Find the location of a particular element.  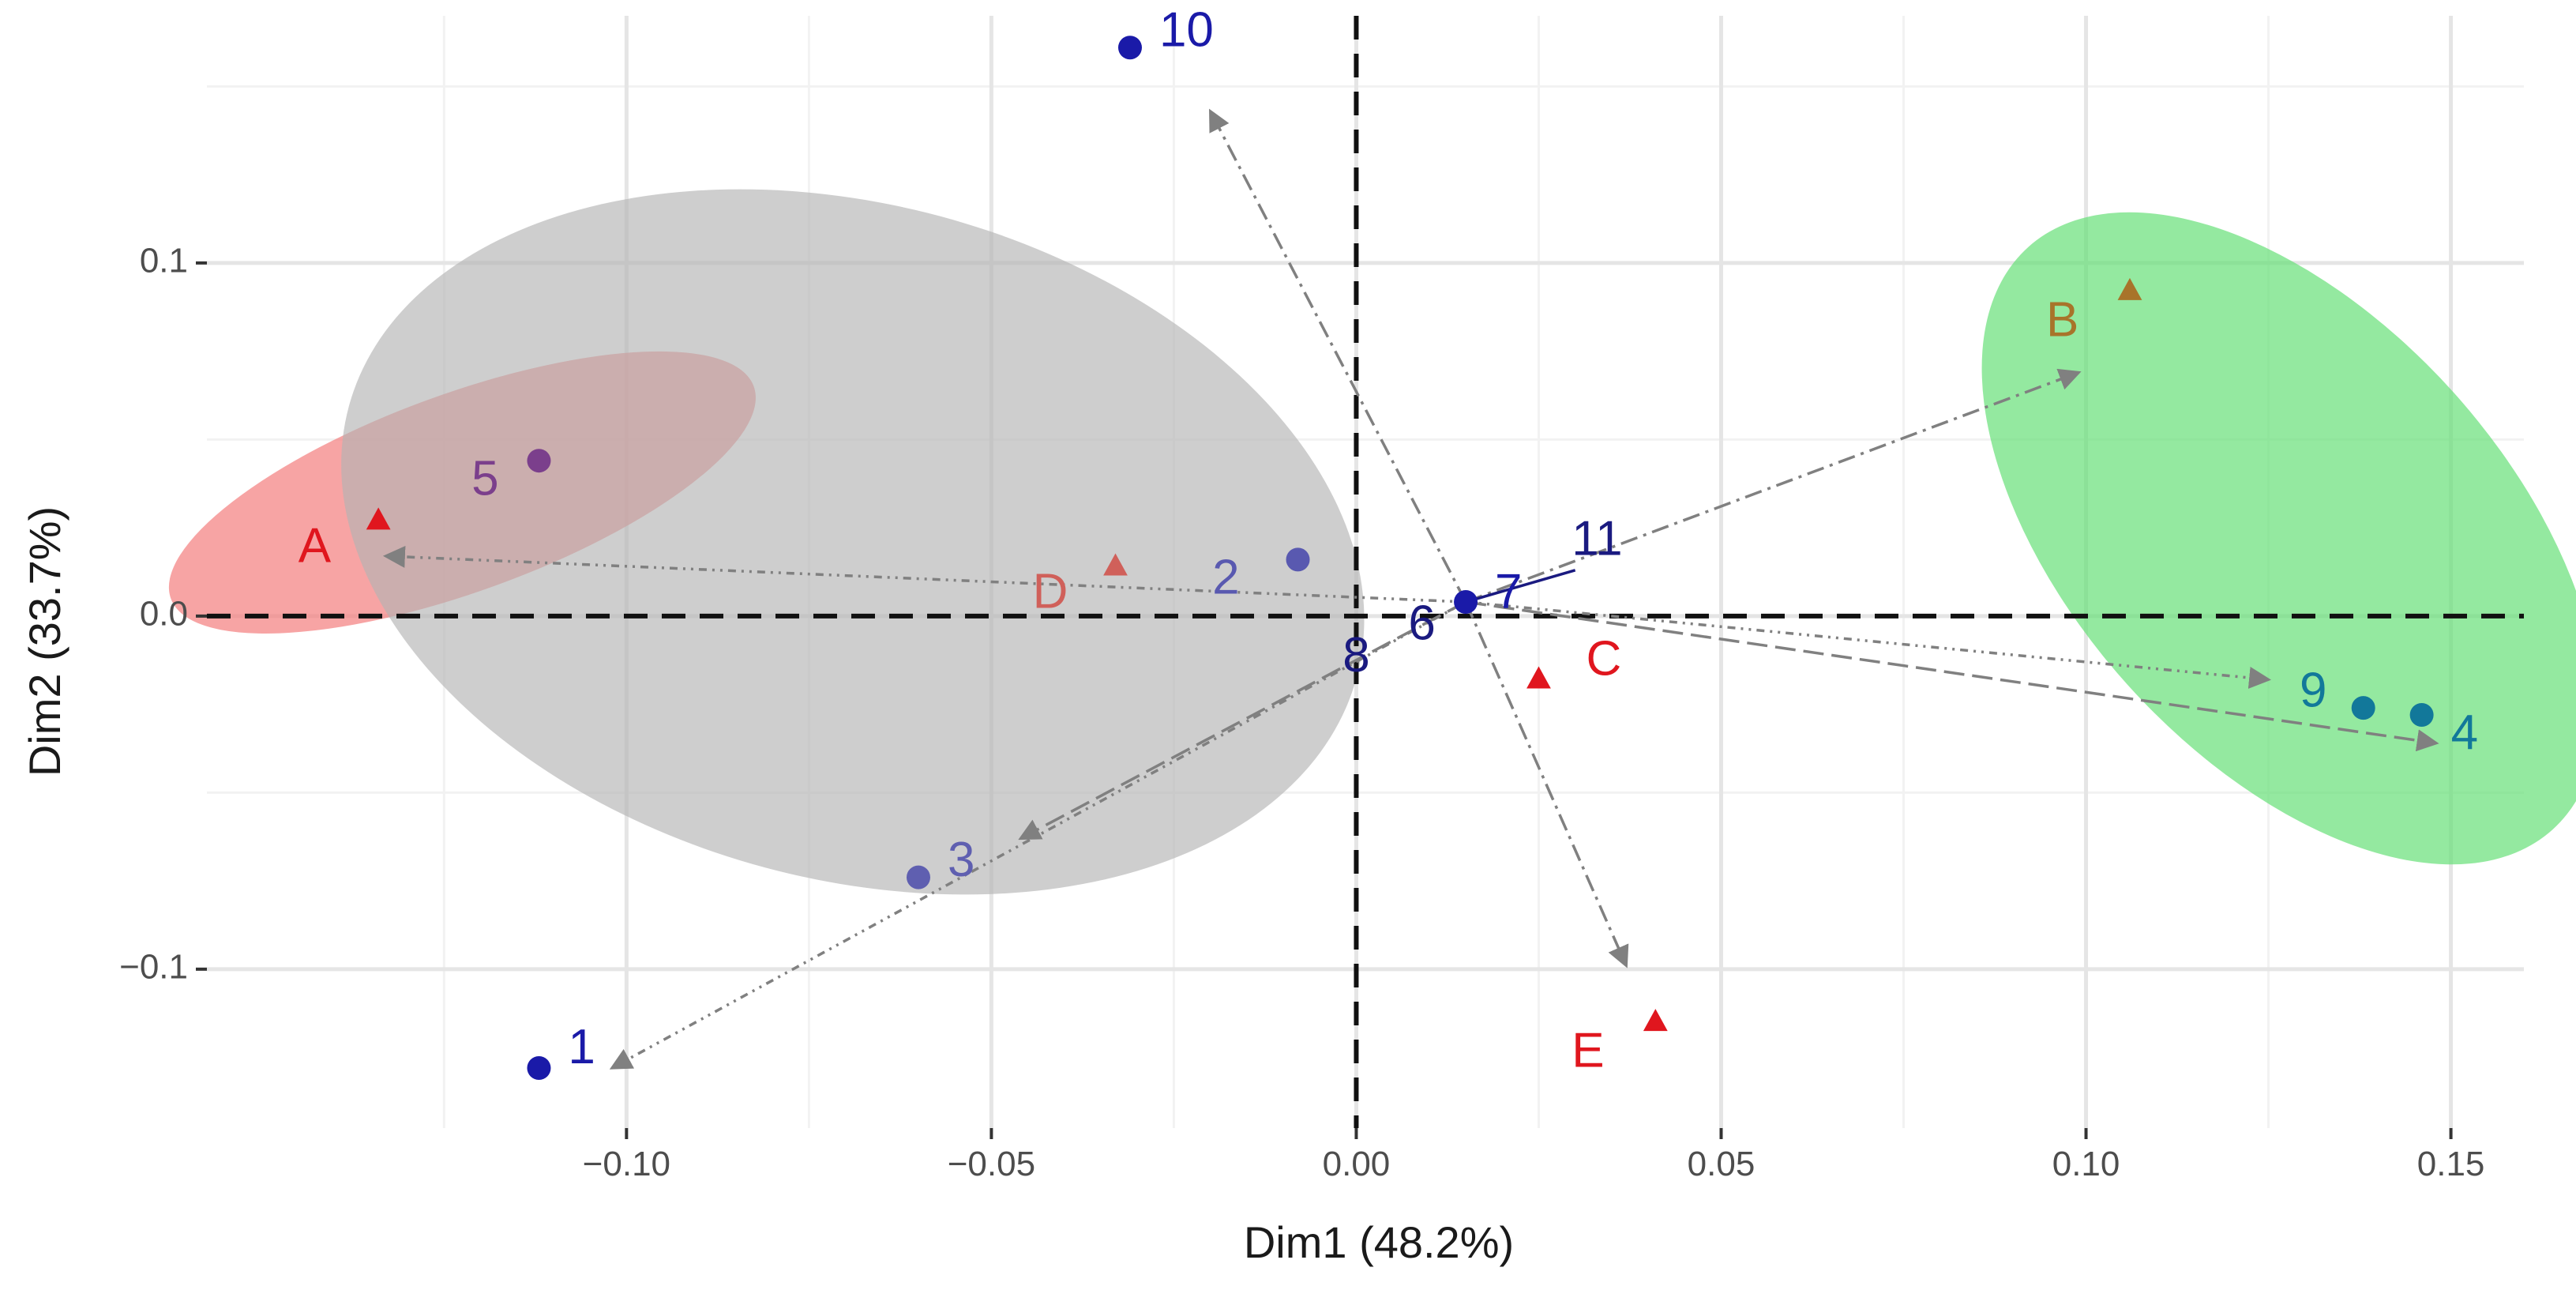

label-4: 4 is located at coordinates (2464, 732).